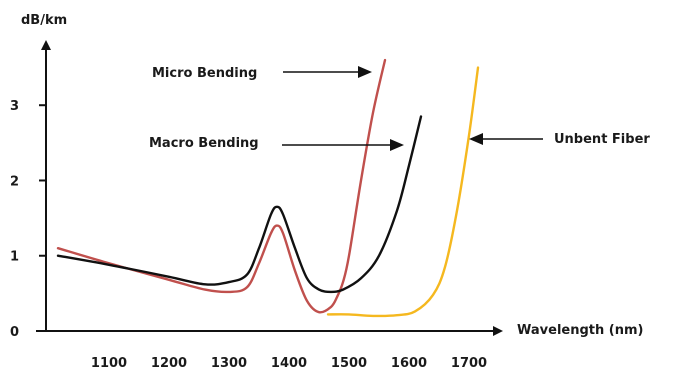 Image resolution: width=682 pixels, height=376 pixels. What do you see at coordinates (14, 181) in the screenshot?
I see `y-tick-label-2: 2` at bounding box center [14, 181].